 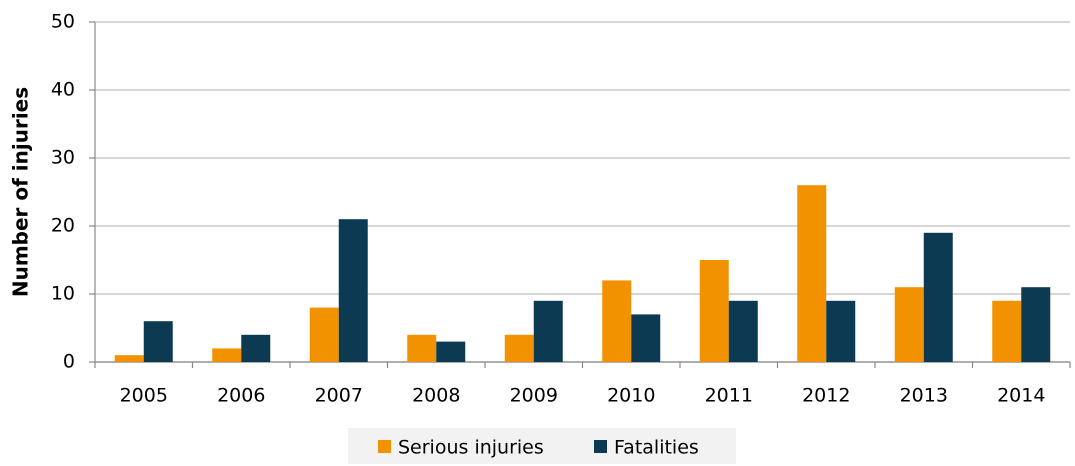 What do you see at coordinates (339, 396) in the screenshot?
I see `x-tick-label: 2007` at bounding box center [339, 396].